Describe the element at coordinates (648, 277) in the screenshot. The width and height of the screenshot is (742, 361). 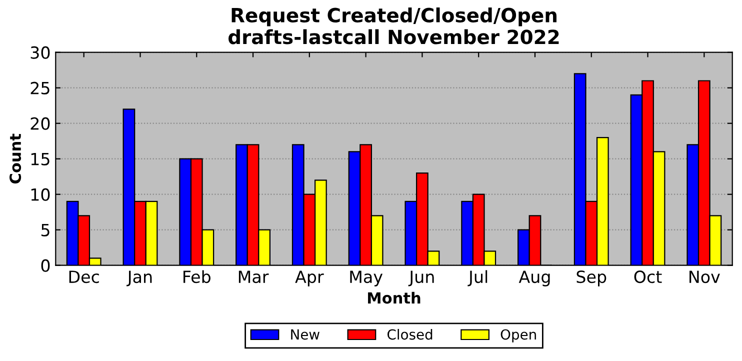
I see `x-tick-label: Oct` at that location.